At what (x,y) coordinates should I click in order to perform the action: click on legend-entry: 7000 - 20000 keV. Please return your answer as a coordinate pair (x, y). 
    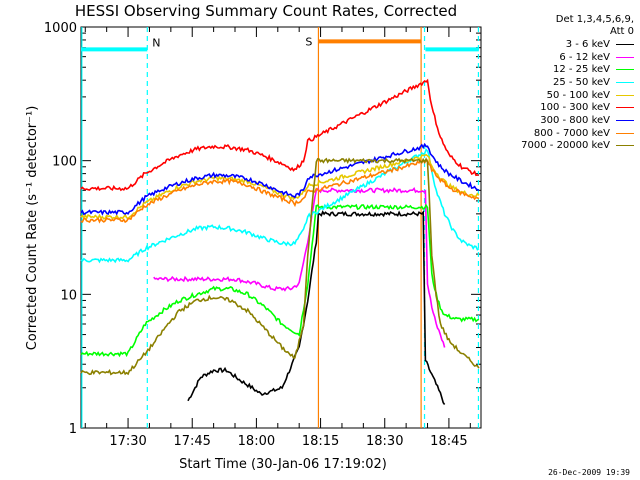
    Looking at the image, I should click on (559, 146).